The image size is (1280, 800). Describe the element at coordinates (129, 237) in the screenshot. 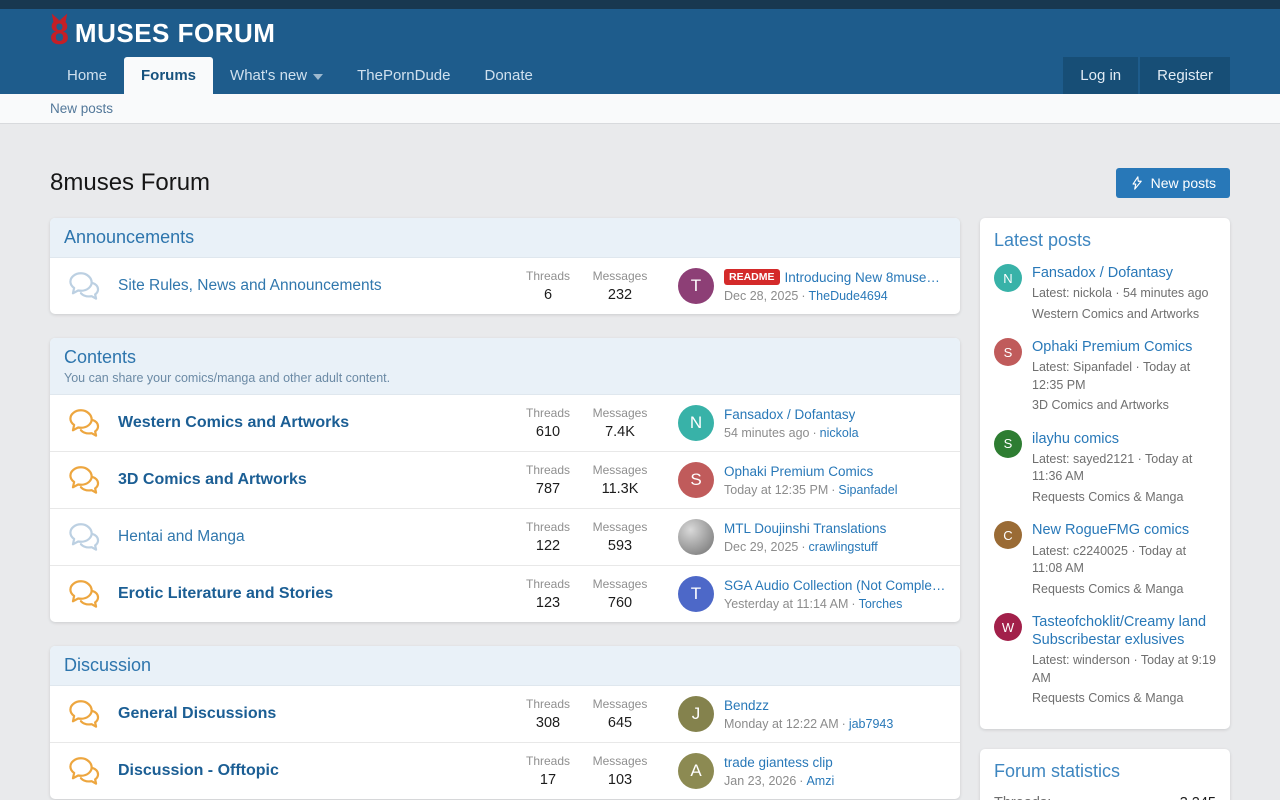

I see `category-title-link: Announcements` at that location.